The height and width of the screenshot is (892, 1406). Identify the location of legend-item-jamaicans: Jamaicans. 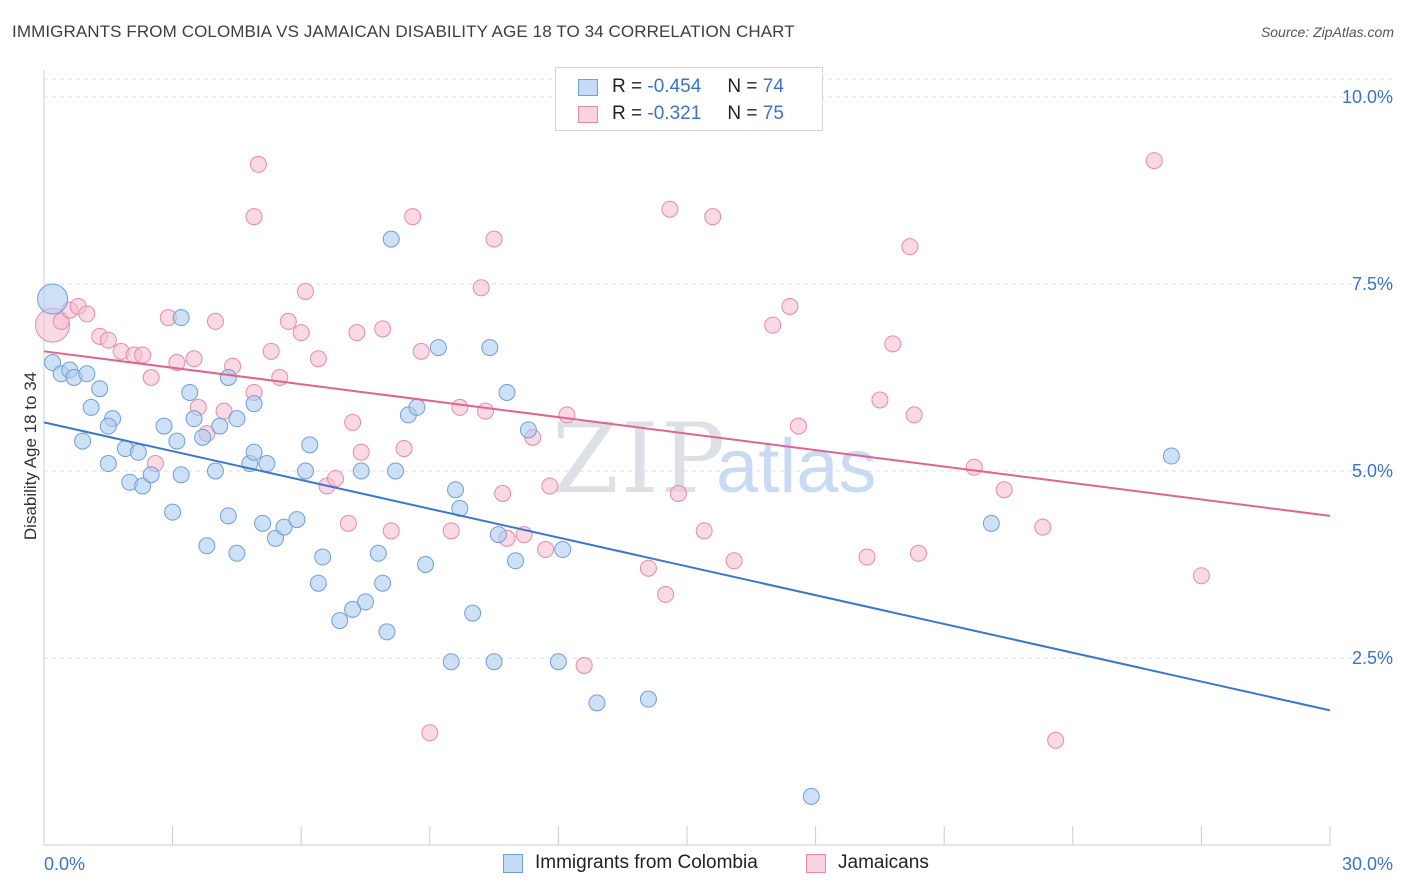
(867, 863).